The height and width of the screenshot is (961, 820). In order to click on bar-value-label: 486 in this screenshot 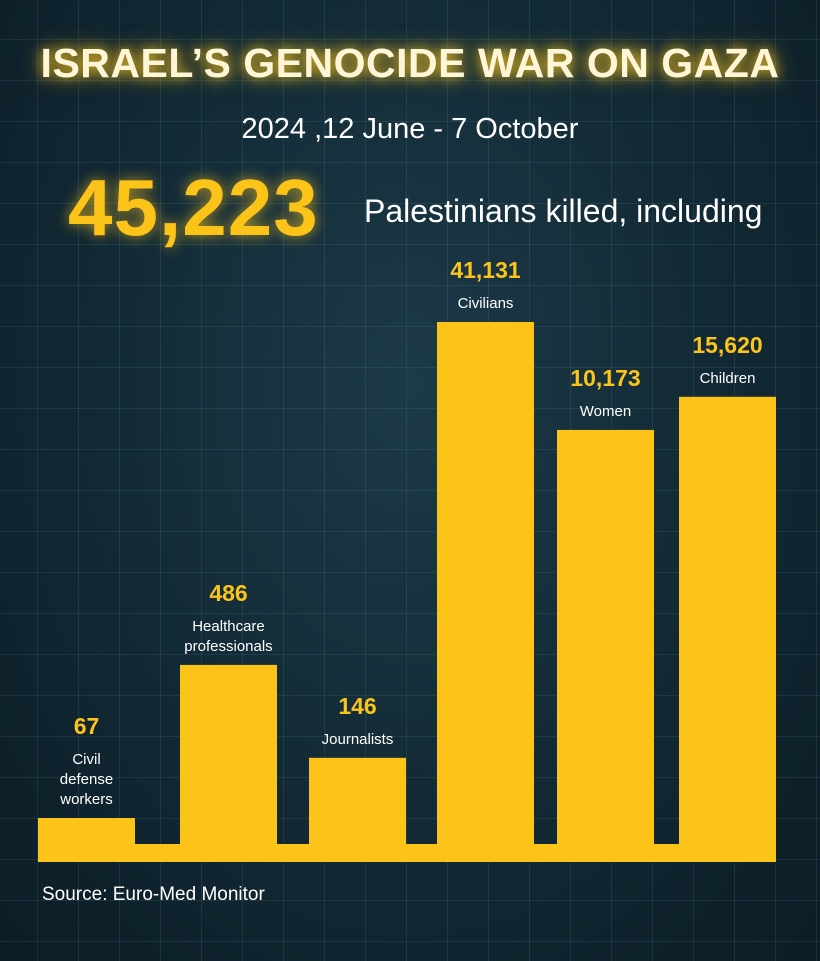, I will do `click(228, 593)`.